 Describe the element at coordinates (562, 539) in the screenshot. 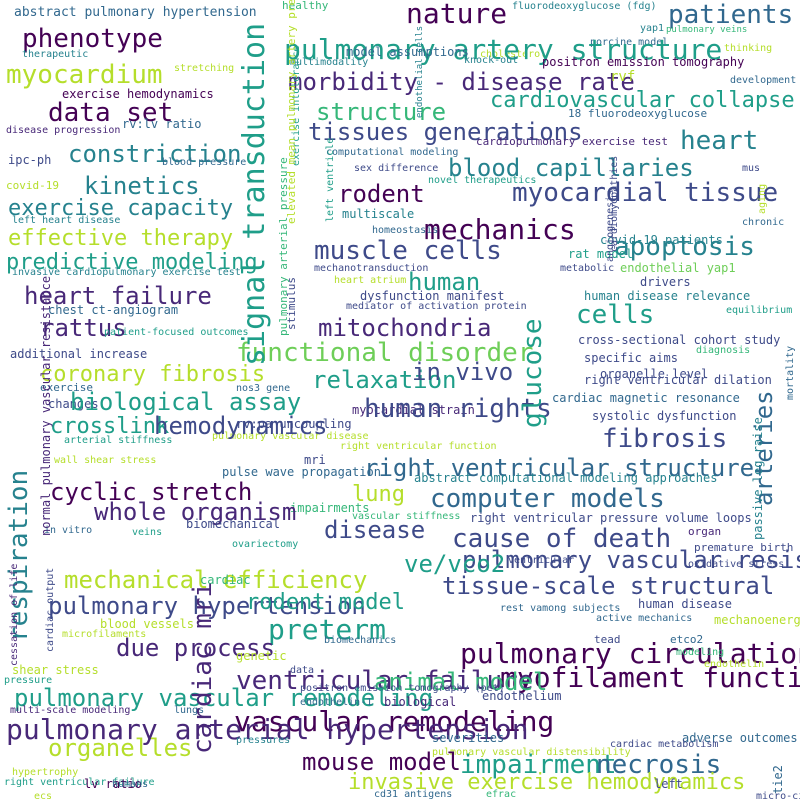

I see `cloud-word: cause of death` at that location.